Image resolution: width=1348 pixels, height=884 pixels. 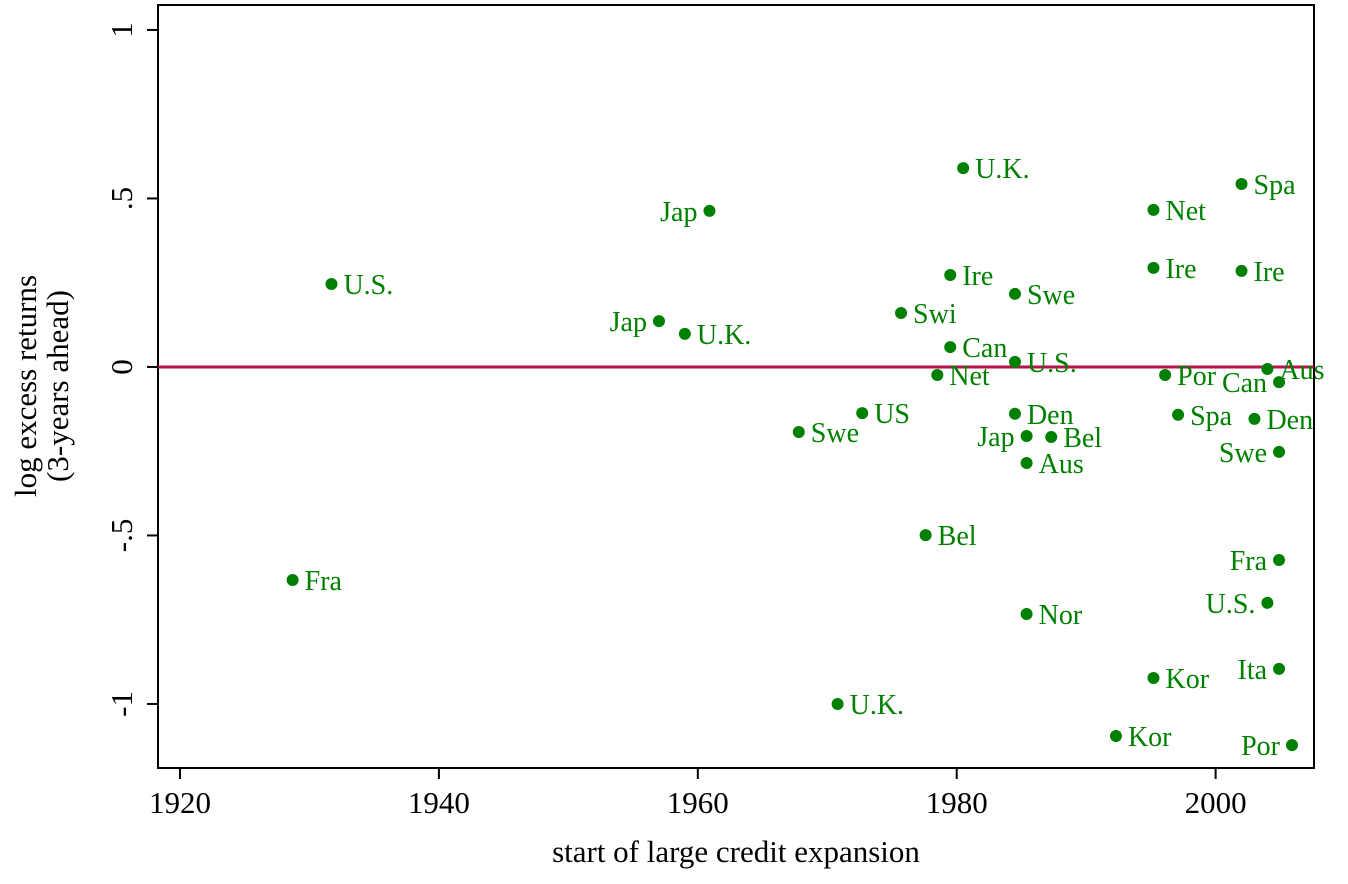 I want to click on y-tick-label: .5, so click(x=121, y=198).